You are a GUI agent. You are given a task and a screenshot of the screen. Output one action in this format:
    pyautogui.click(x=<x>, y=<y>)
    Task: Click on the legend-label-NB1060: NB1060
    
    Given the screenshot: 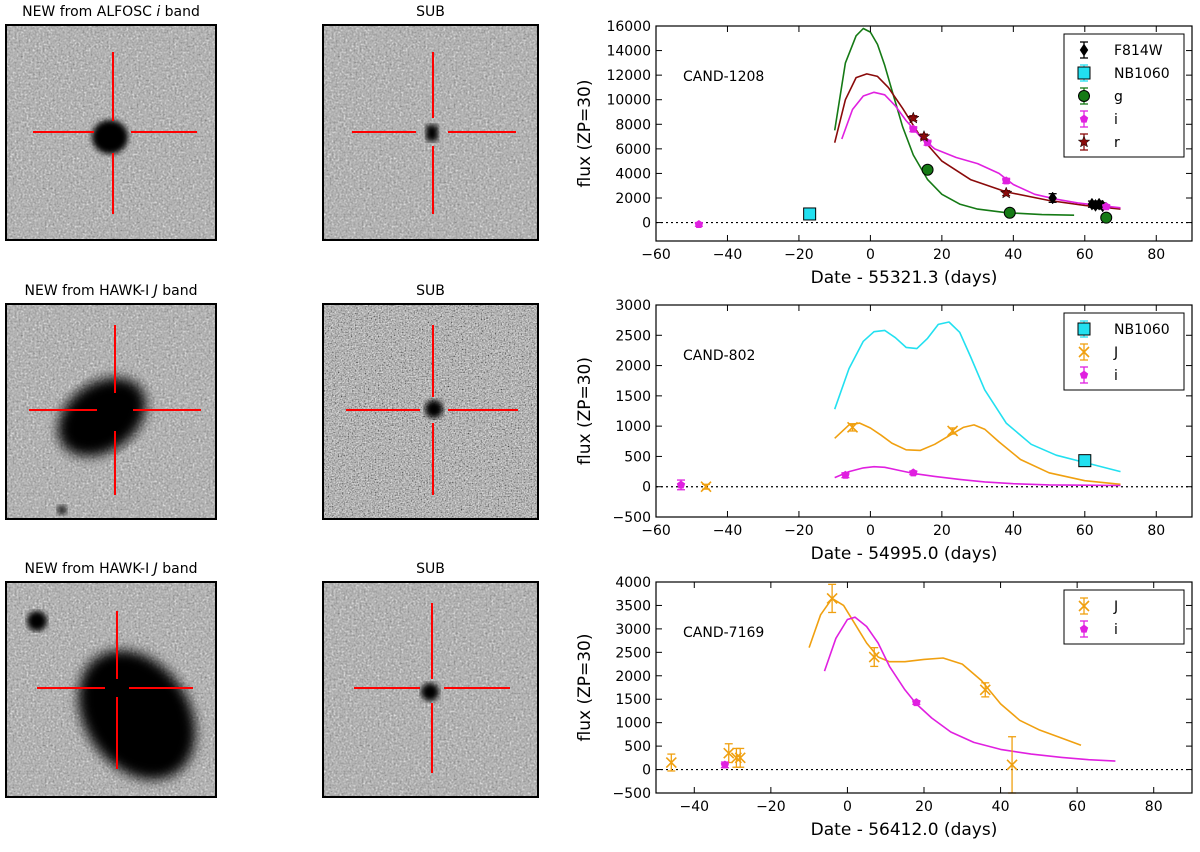 What is the action you would take?
    pyautogui.click(x=1142, y=330)
    